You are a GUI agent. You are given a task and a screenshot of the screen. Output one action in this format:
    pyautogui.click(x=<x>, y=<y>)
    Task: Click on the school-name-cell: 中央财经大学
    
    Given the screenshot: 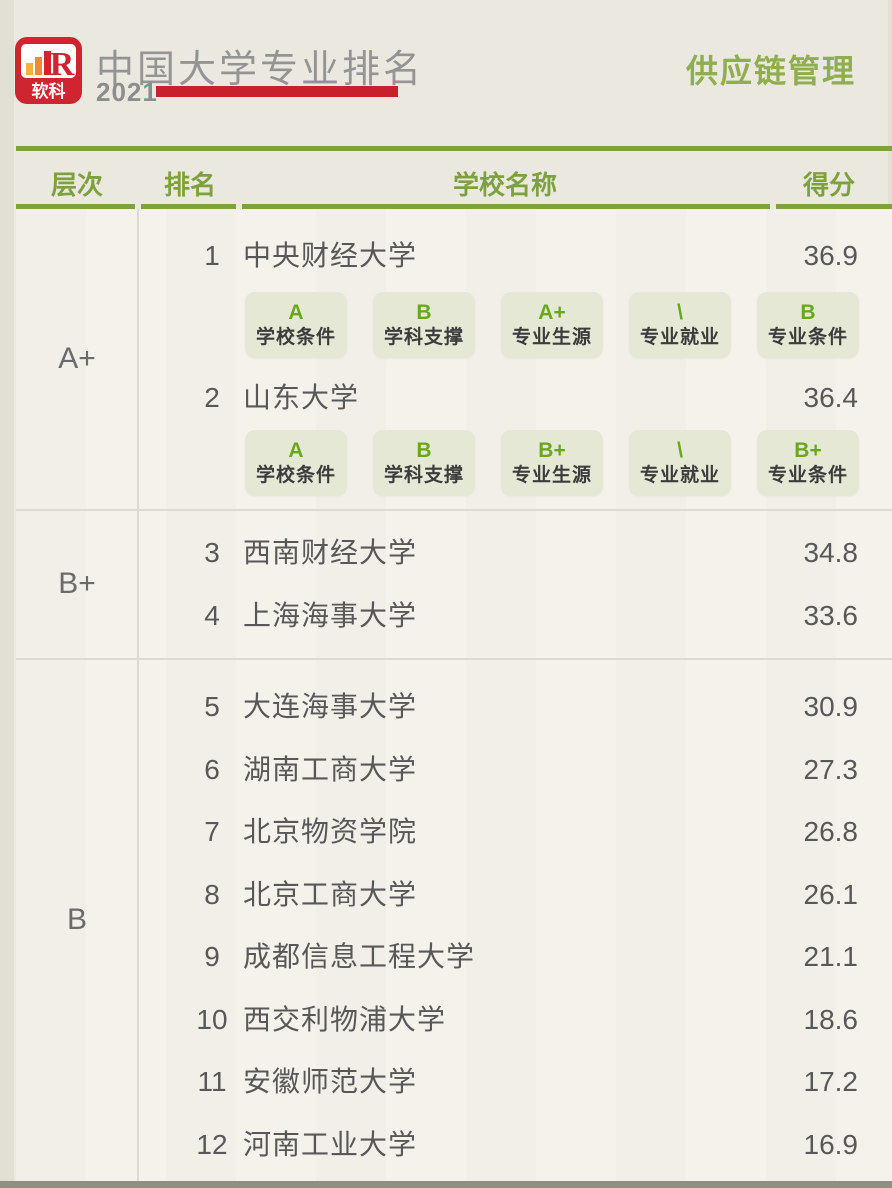 What is the action you would take?
    pyautogui.click(x=330, y=255)
    